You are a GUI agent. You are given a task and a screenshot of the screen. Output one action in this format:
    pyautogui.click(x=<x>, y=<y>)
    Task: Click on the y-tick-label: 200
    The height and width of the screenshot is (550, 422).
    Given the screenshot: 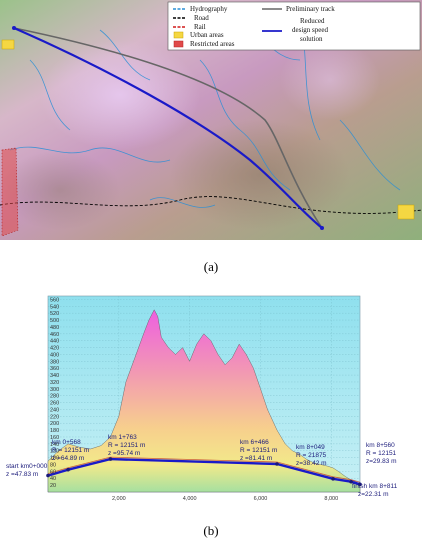 What is the action you would take?
    pyautogui.click(x=54, y=424)
    